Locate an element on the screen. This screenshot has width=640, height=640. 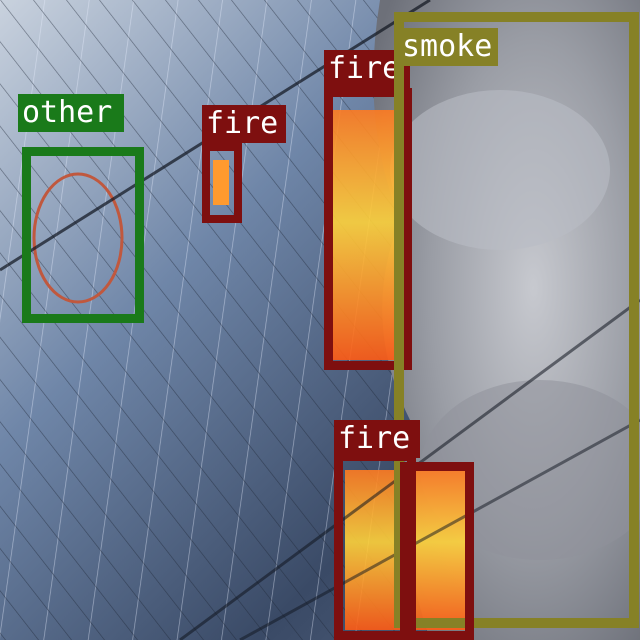
detection-label-other: other is located at coordinates (71, 113).